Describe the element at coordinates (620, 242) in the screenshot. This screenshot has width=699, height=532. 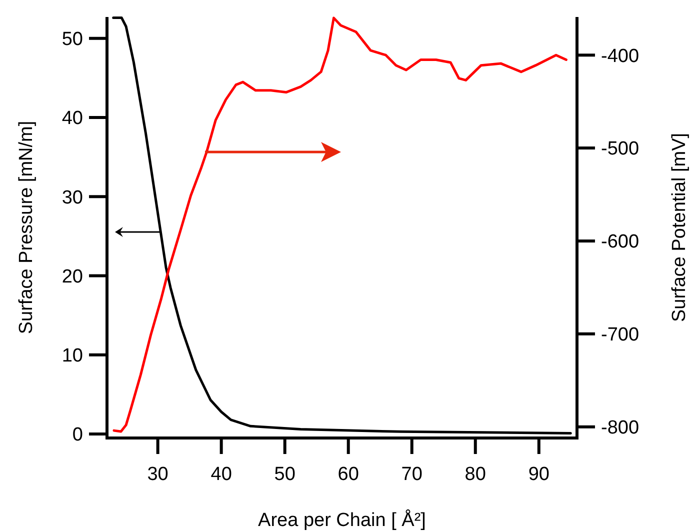
I see `y2-tick-label: -600` at that location.